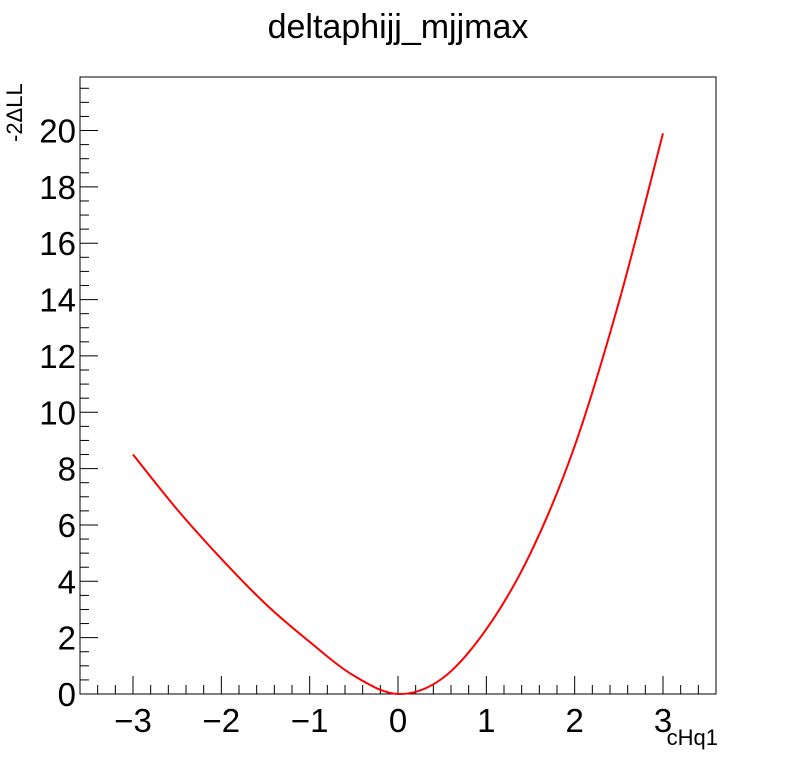 The width and height of the screenshot is (796, 772). I want to click on x-tick-label: 1, so click(486, 720).